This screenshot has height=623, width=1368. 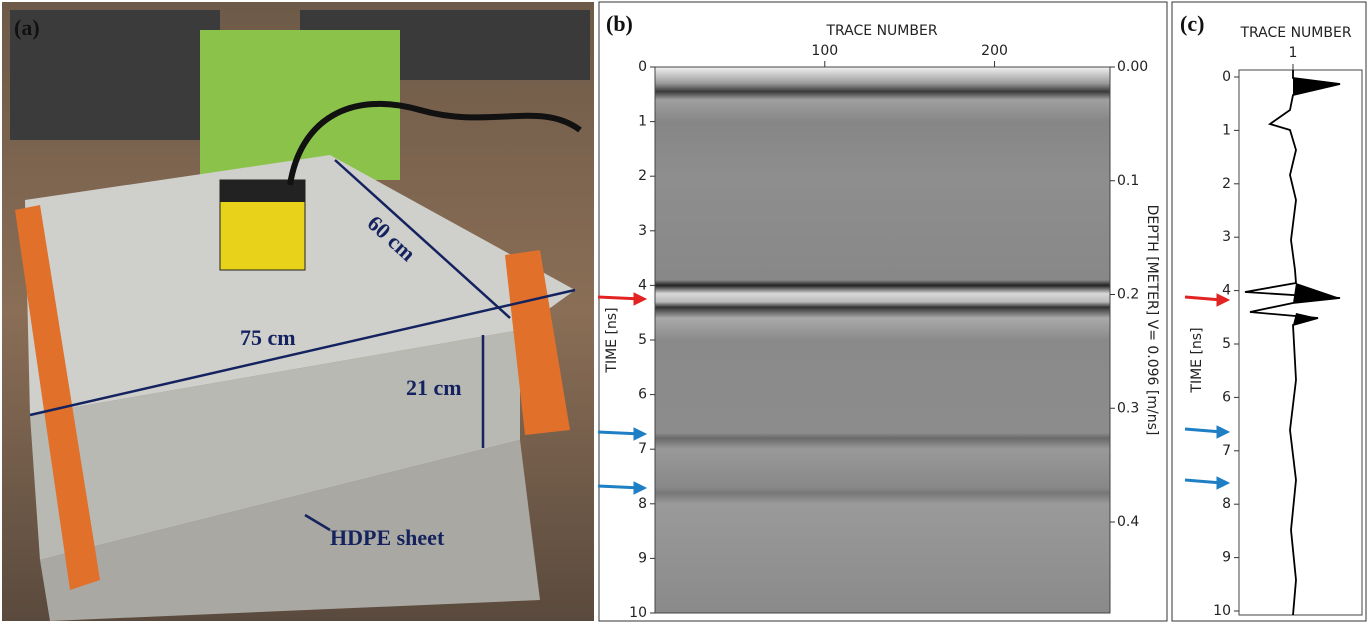 What do you see at coordinates (115, 75) in the screenshot?
I see `chair` at bounding box center [115, 75].